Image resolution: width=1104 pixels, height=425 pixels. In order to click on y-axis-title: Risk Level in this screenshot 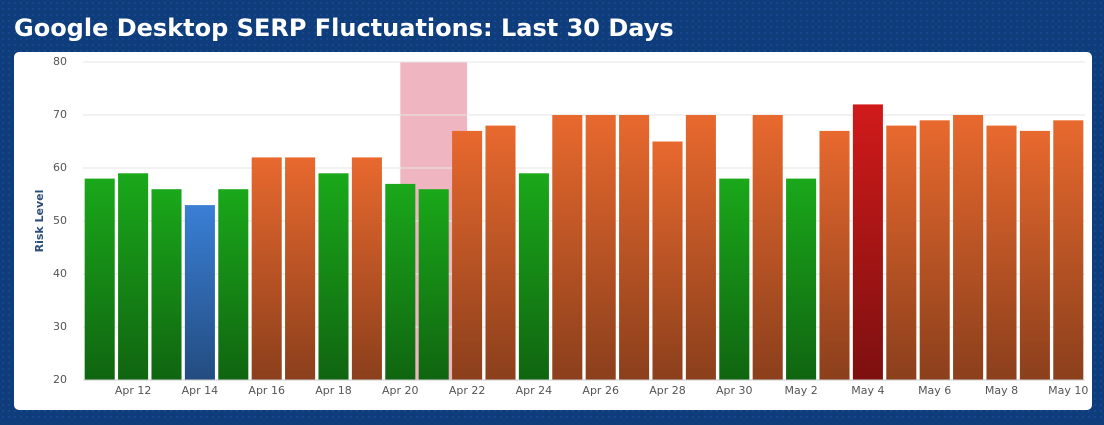, I will do `click(39, 221)`.